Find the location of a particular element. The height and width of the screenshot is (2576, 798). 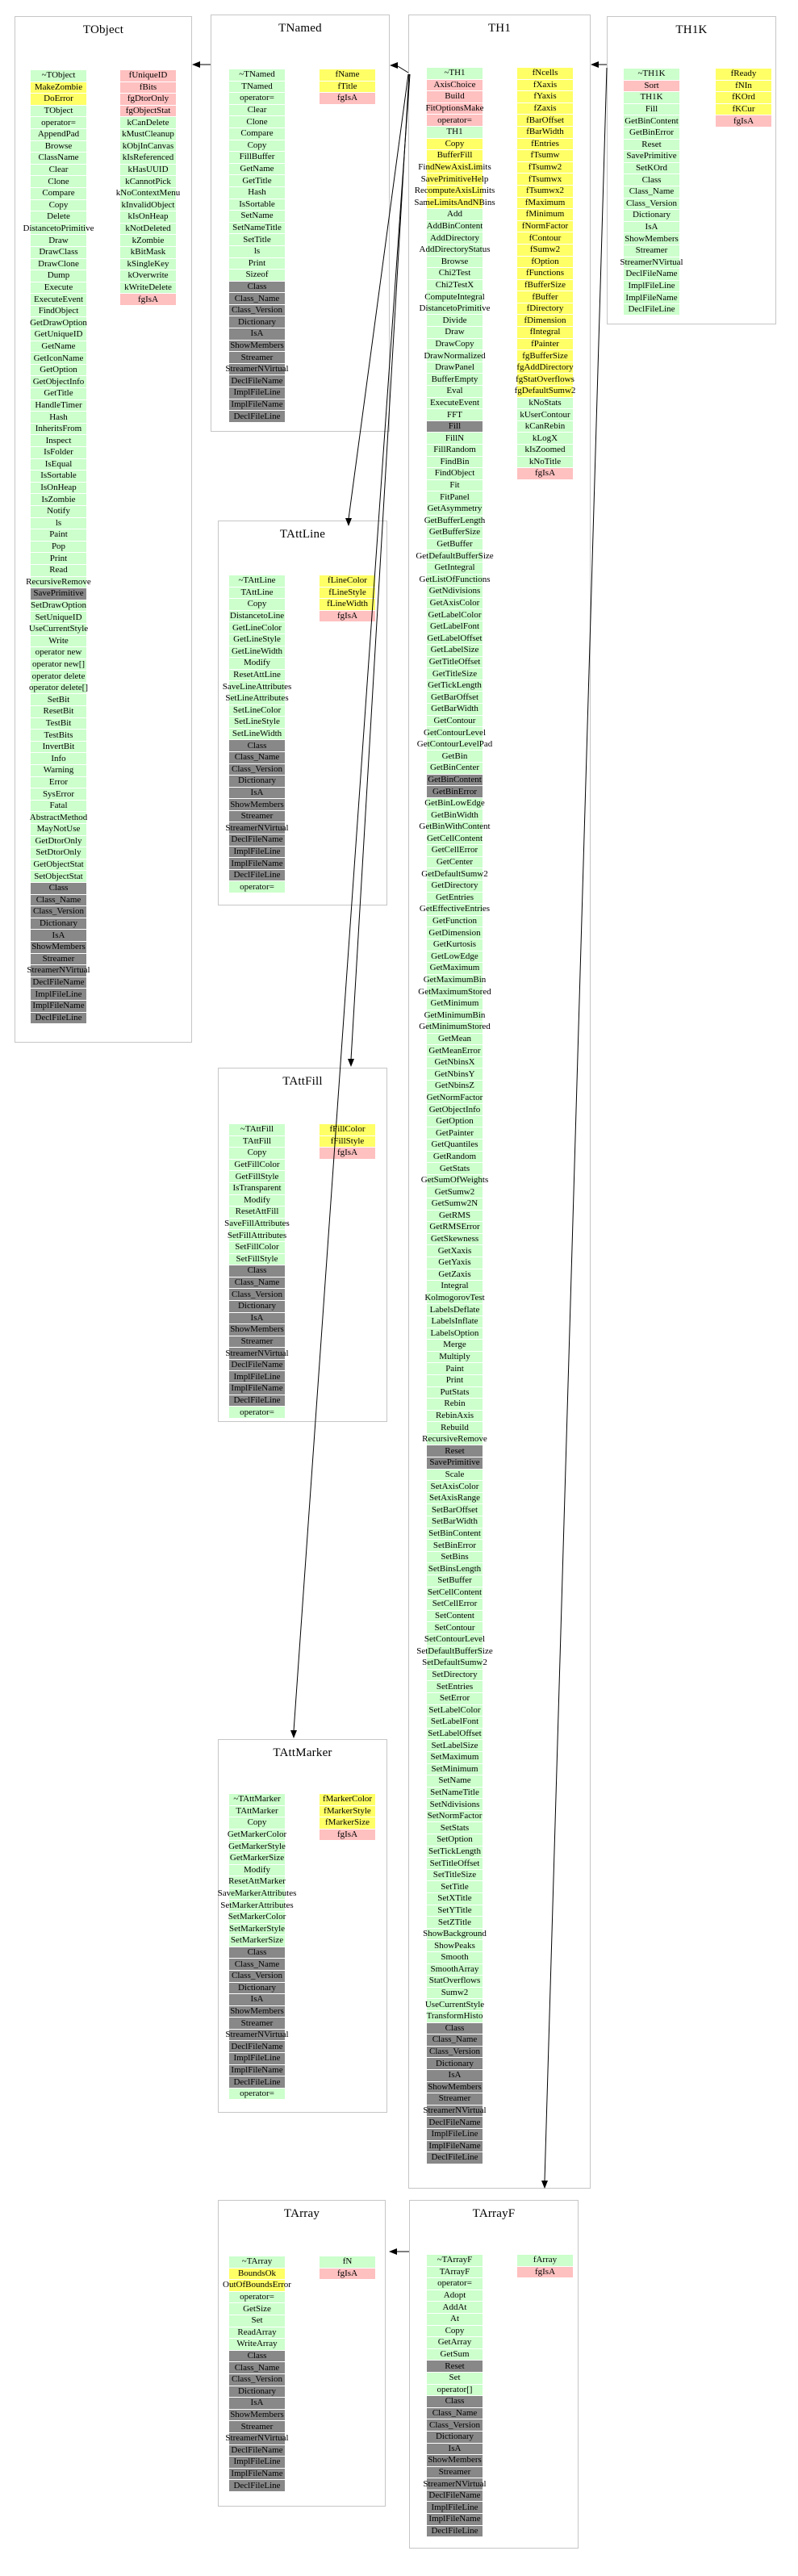

member-cell: IsEqual is located at coordinates (59, 464).